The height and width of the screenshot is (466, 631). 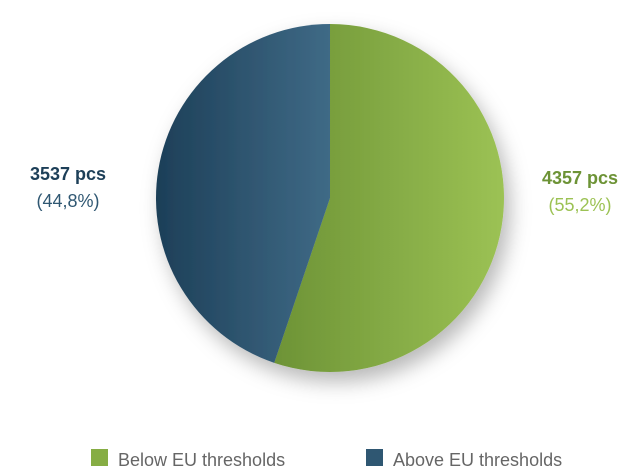 I want to click on legend-swatch-below, so click(x=99, y=457).